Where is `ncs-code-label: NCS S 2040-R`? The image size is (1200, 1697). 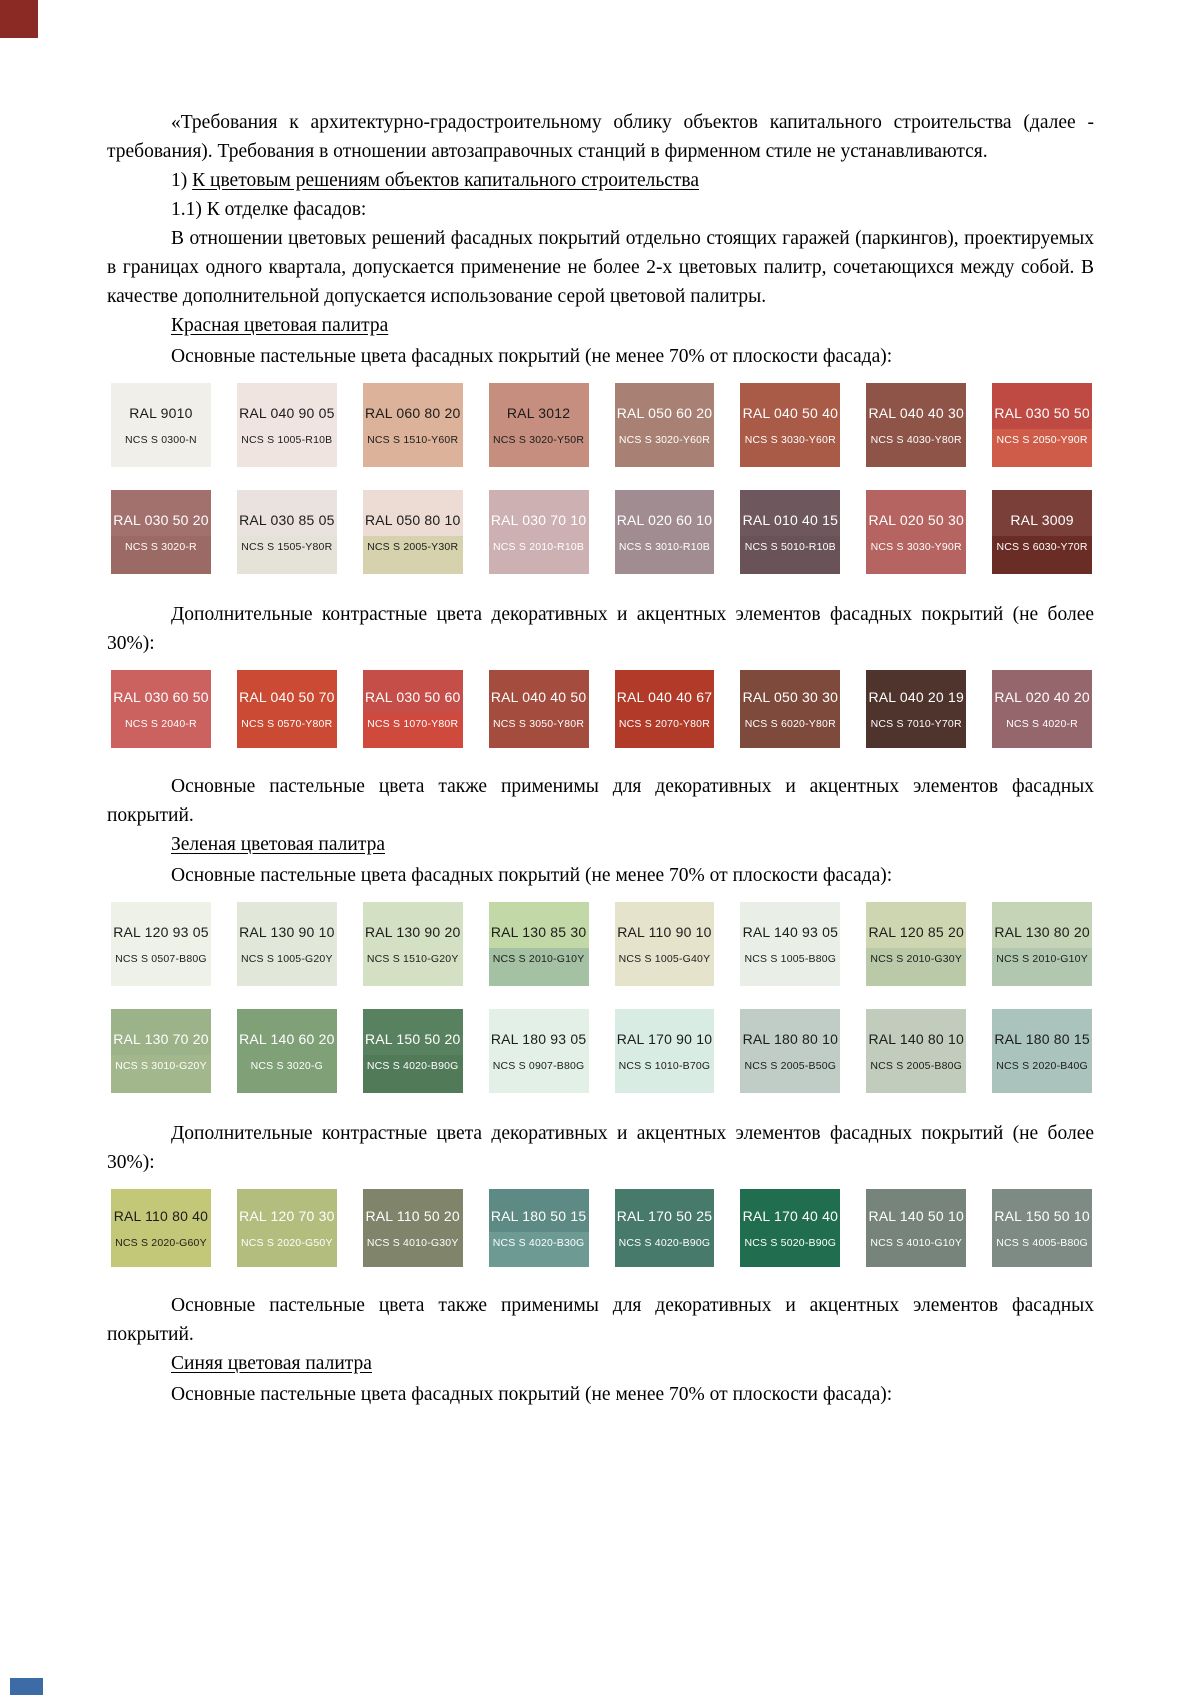 ncs-code-label: NCS S 2040-R is located at coordinates (161, 723).